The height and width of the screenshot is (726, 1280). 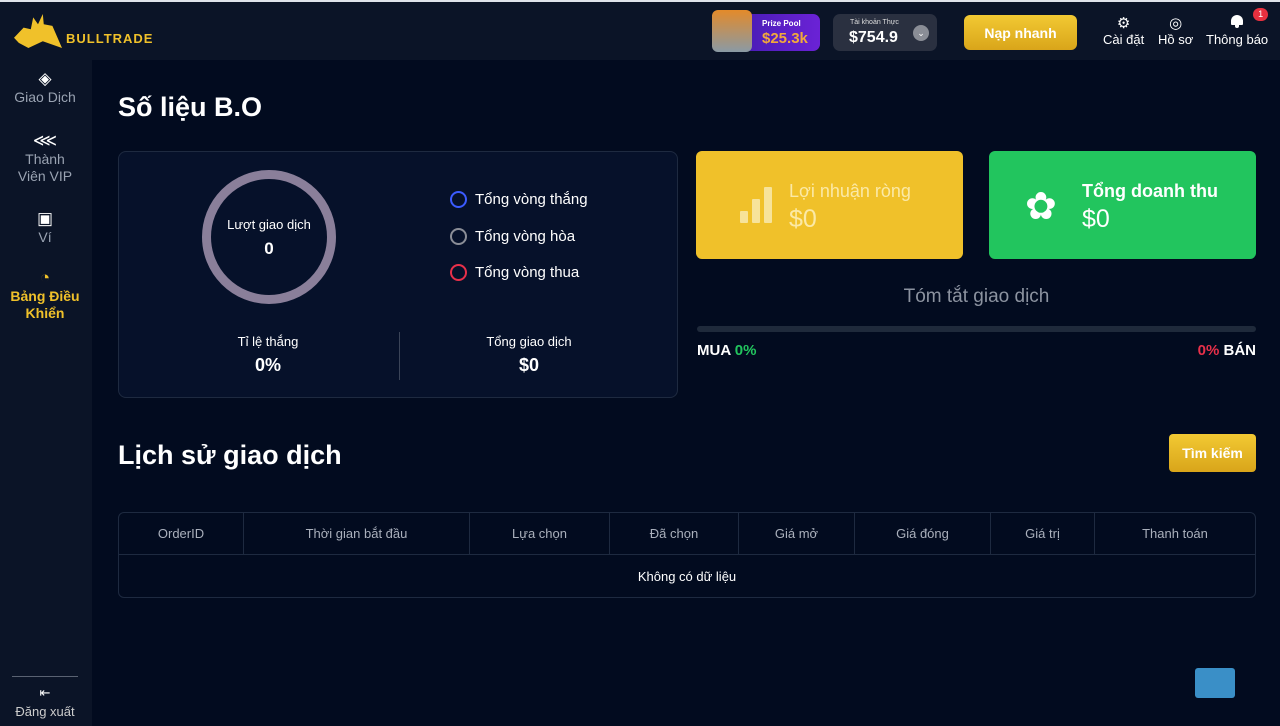 What do you see at coordinates (923, 534) in the screenshot?
I see `col-close-price: Giá đóng` at bounding box center [923, 534].